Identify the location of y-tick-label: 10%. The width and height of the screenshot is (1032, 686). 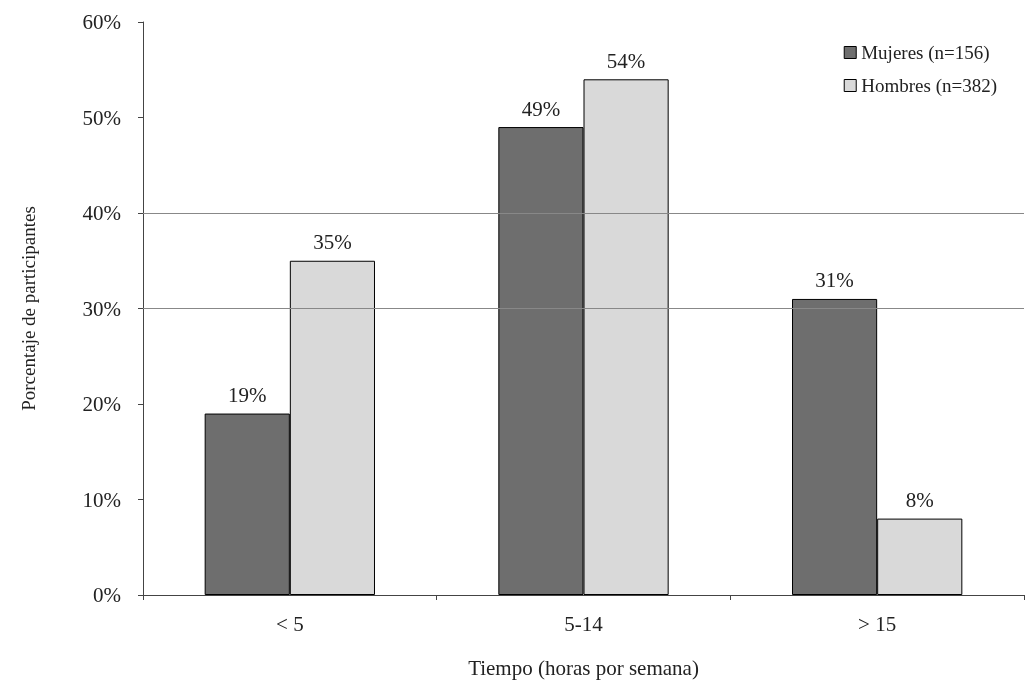
(101, 499).